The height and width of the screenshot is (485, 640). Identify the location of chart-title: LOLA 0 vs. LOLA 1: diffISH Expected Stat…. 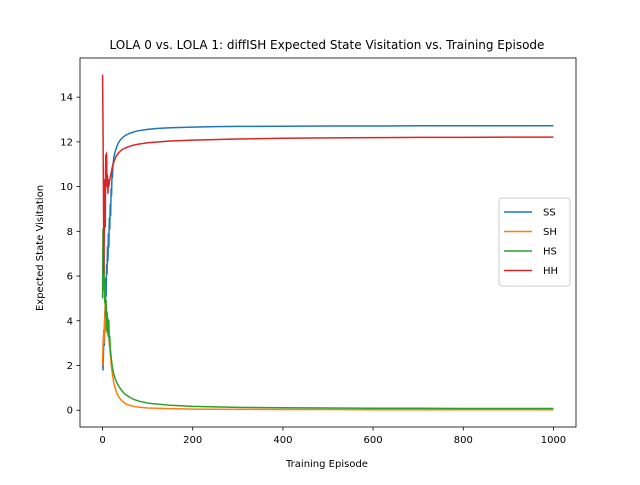
(327, 45).